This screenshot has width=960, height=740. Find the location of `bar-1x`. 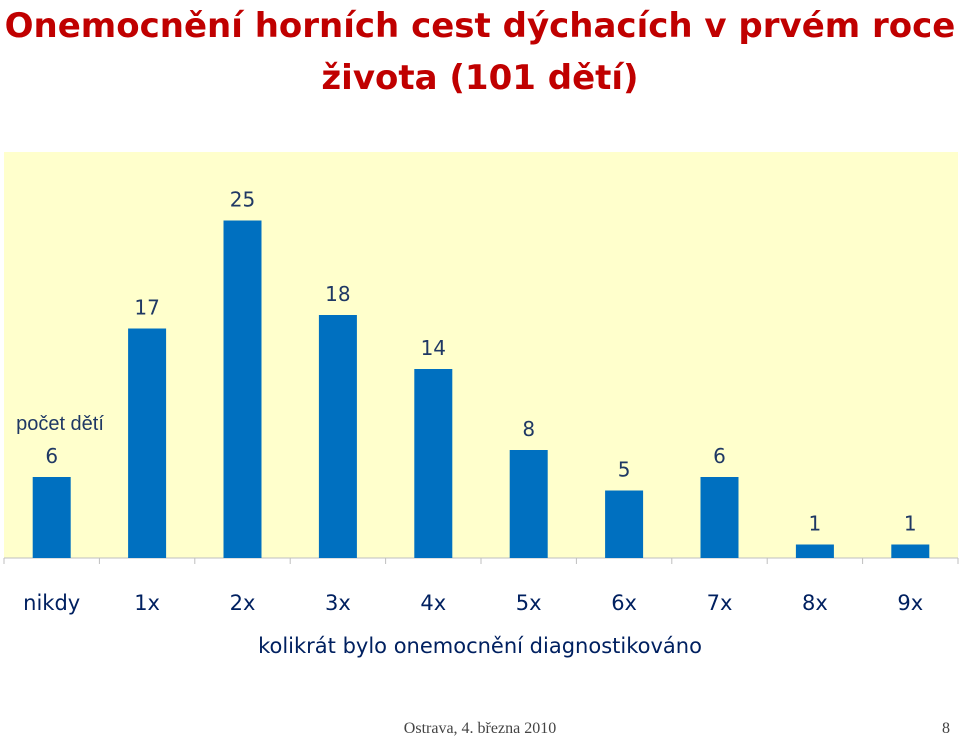

bar-1x is located at coordinates (147, 443).